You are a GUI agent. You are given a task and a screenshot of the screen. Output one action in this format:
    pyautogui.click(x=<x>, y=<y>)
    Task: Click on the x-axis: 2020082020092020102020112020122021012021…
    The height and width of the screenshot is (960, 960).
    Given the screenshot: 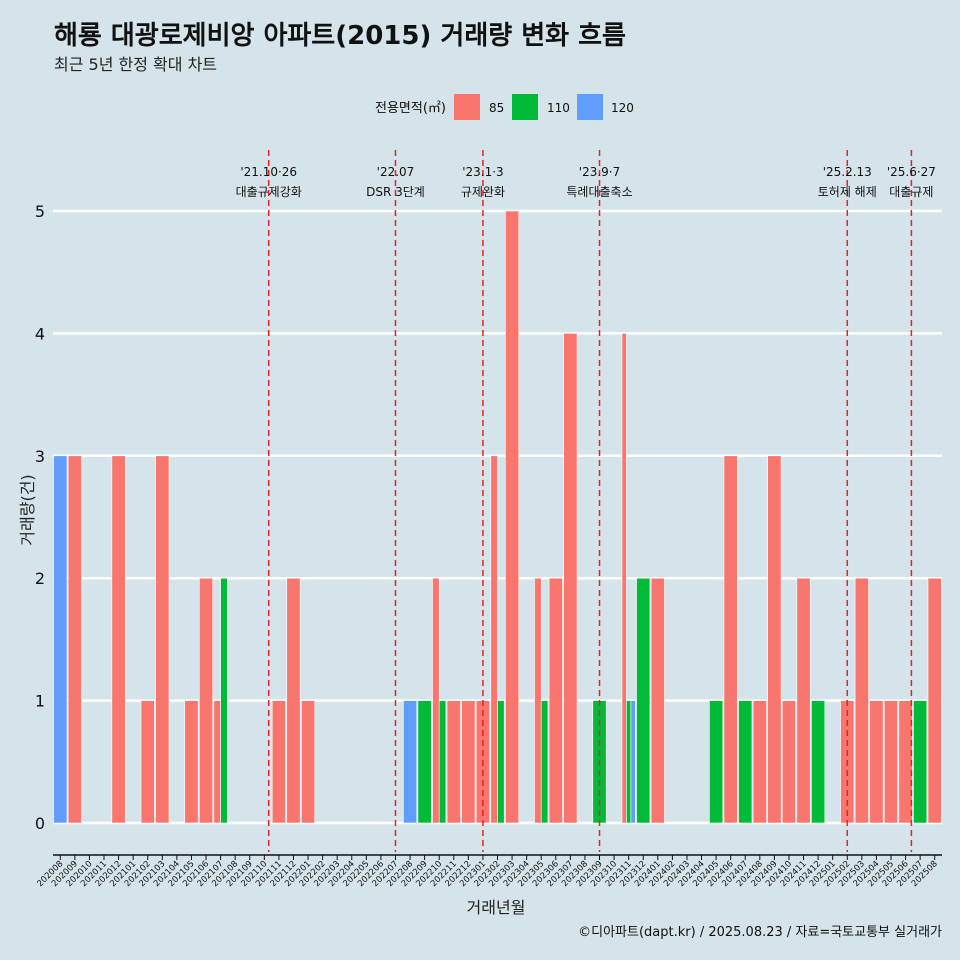 What is the action you would take?
    pyautogui.click(x=488, y=871)
    